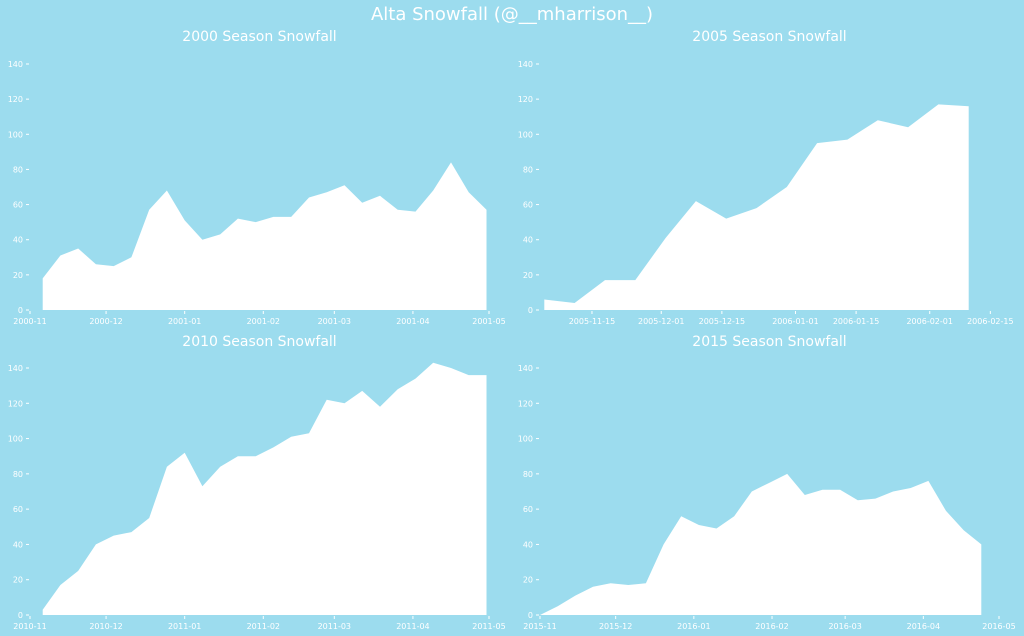  Describe the element at coordinates (856, 321) in the screenshot. I see `x-tick-label: 2006-01-15` at that location.